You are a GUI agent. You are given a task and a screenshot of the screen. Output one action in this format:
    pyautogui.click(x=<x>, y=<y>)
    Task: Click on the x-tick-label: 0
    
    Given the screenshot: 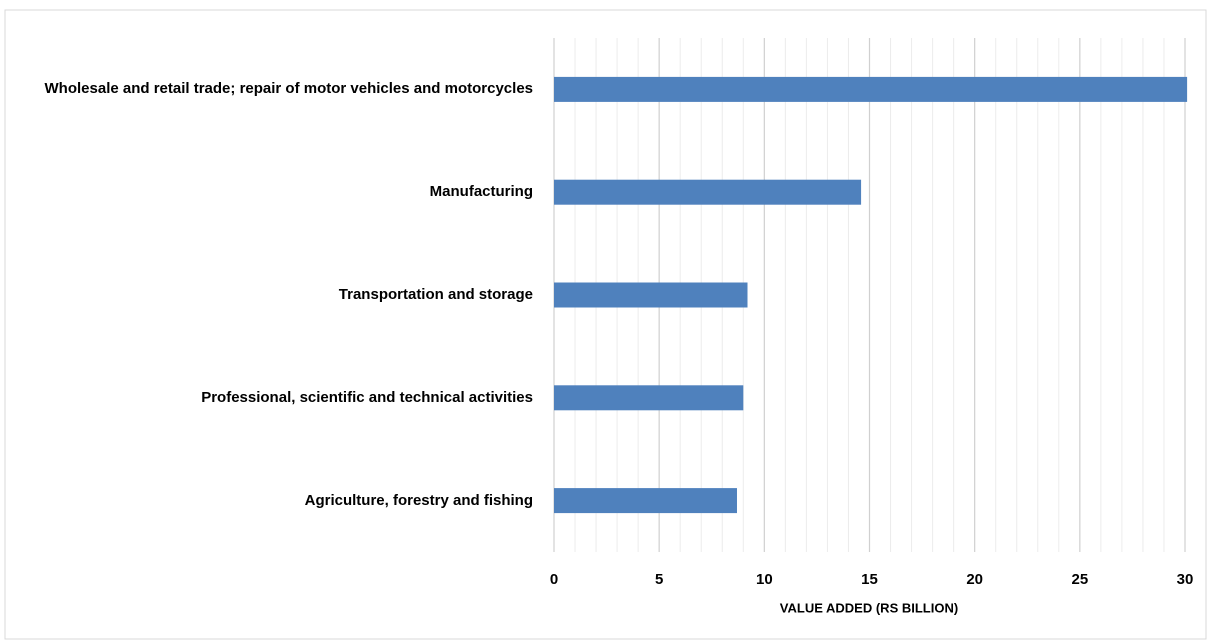 What is the action you would take?
    pyautogui.click(x=554, y=579)
    